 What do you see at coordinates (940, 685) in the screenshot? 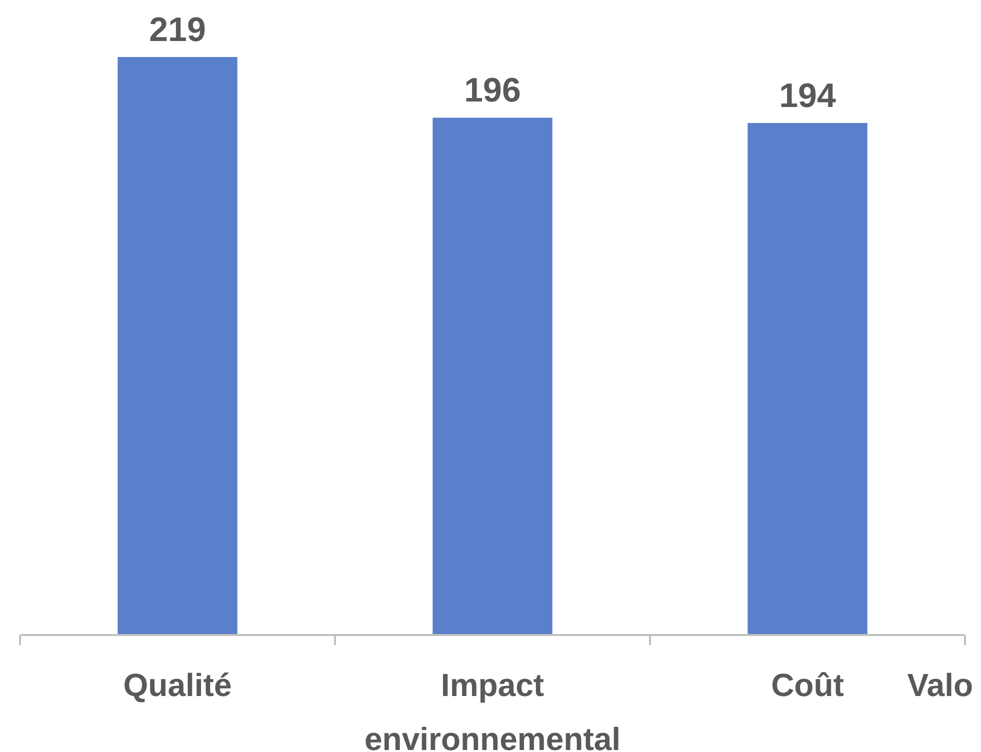
I see `text: Valo` at bounding box center [940, 685].